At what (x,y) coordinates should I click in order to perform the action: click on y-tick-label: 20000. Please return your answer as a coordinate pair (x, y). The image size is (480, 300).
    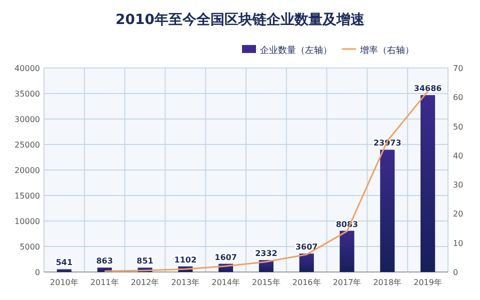
    Looking at the image, I should click on (27, 170).